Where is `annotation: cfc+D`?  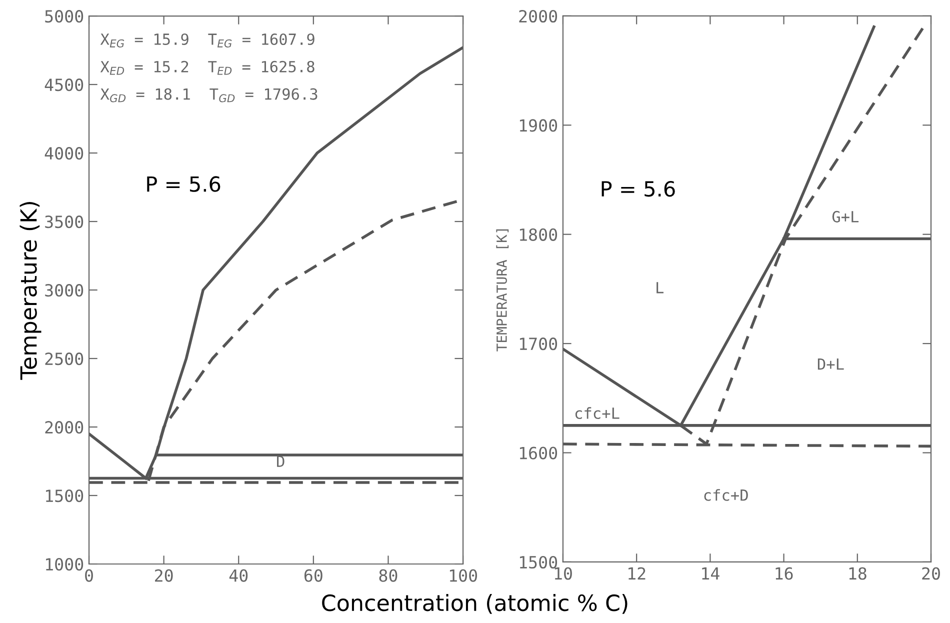 annotation: cfc+D is located at coordinates (726, 495).